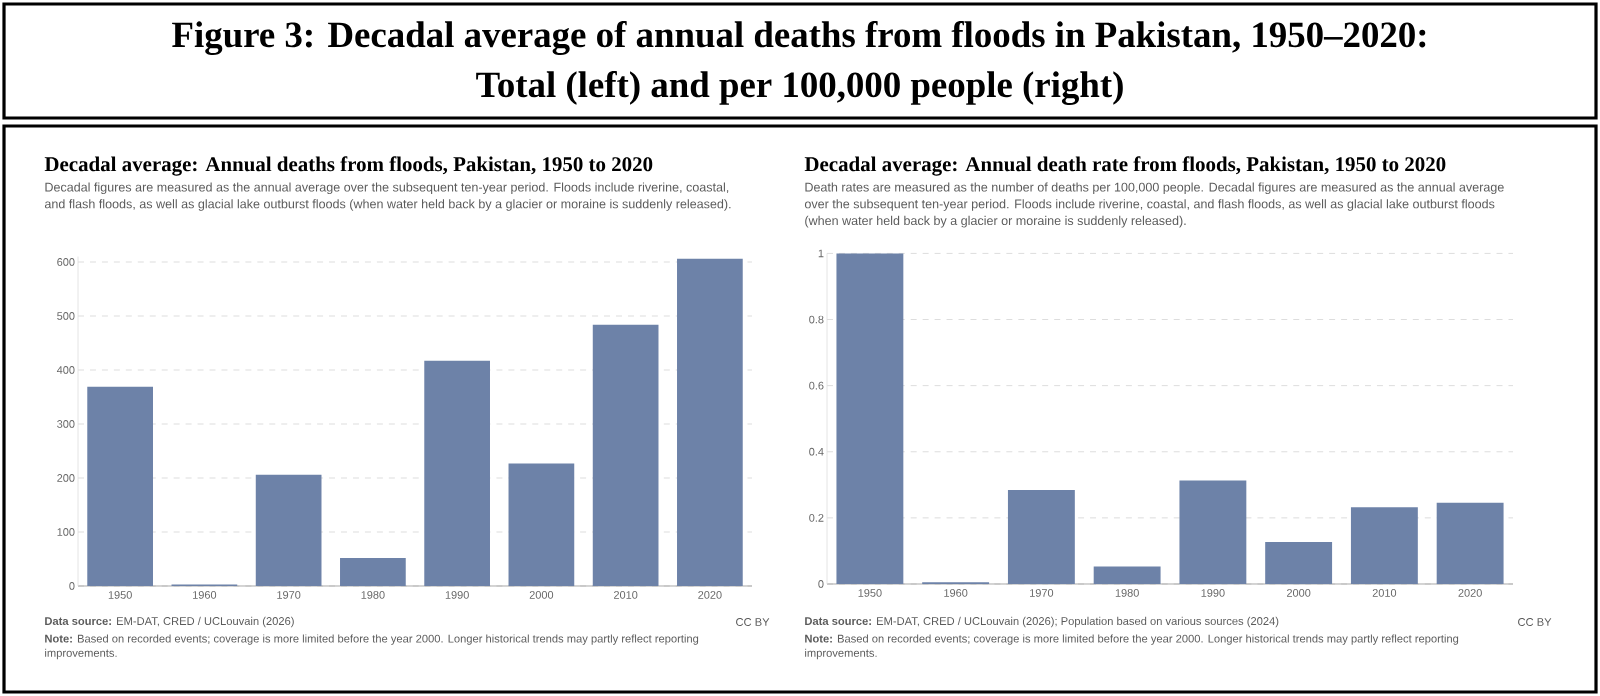 This screenshot has height=696, width=1600. Describe the element at coordinates (348, 166) in the screenshot. I see `chart-title: Decadal average: Annual deaths from floods, Pakistan, 1950 to 2020` at that location.